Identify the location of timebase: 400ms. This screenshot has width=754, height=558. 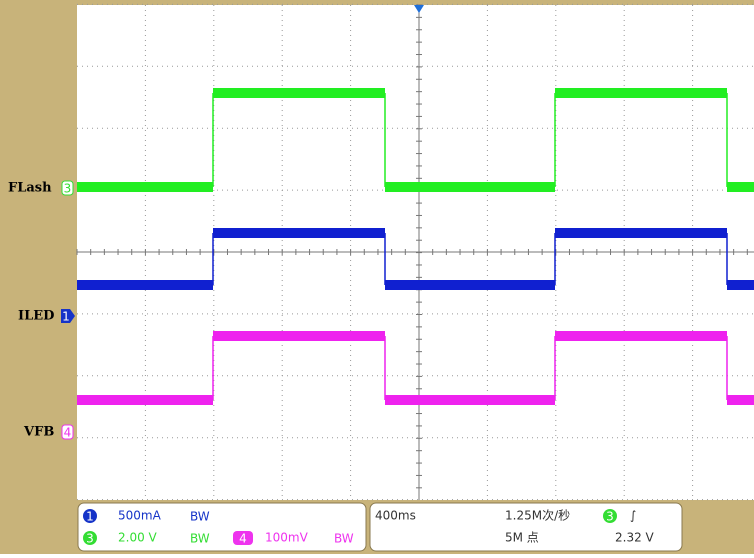
(395, 516).